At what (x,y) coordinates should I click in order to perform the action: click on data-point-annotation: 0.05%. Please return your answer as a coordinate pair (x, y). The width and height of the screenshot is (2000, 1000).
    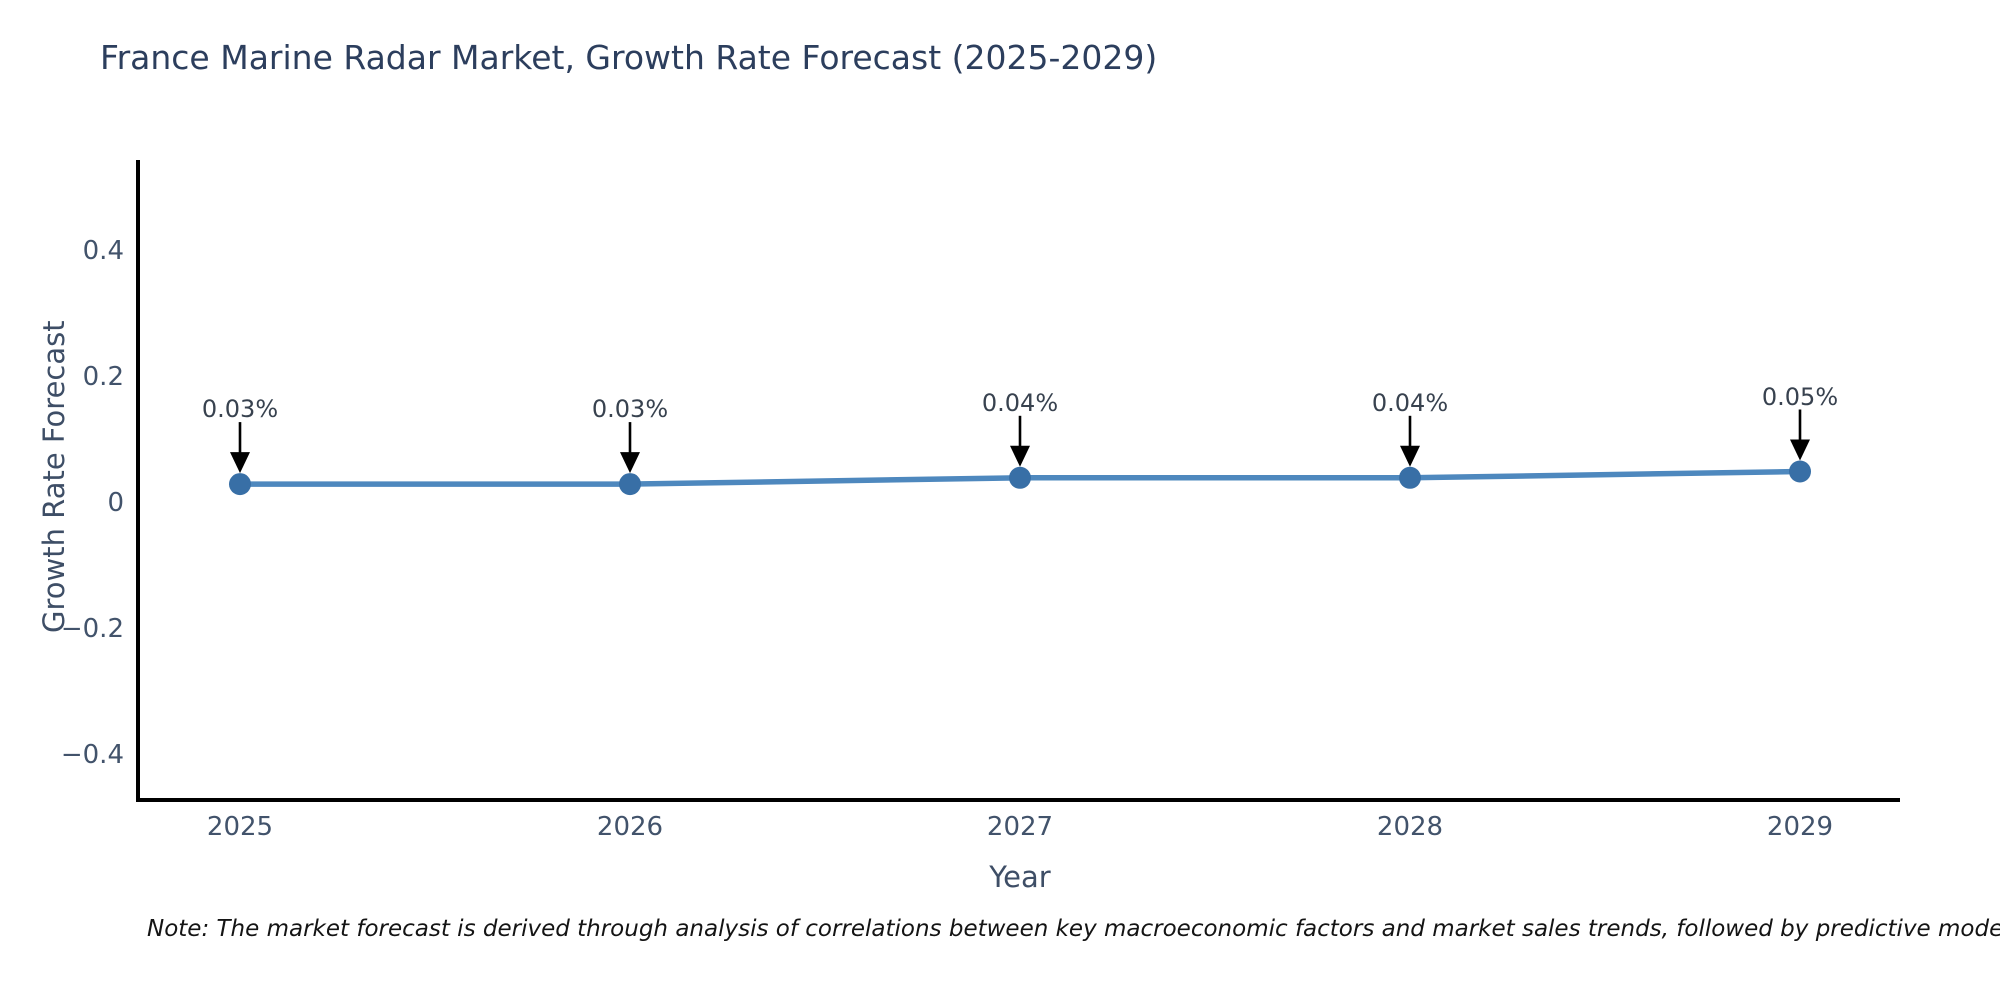
    Looking at the image, I should click on (1800, 396).